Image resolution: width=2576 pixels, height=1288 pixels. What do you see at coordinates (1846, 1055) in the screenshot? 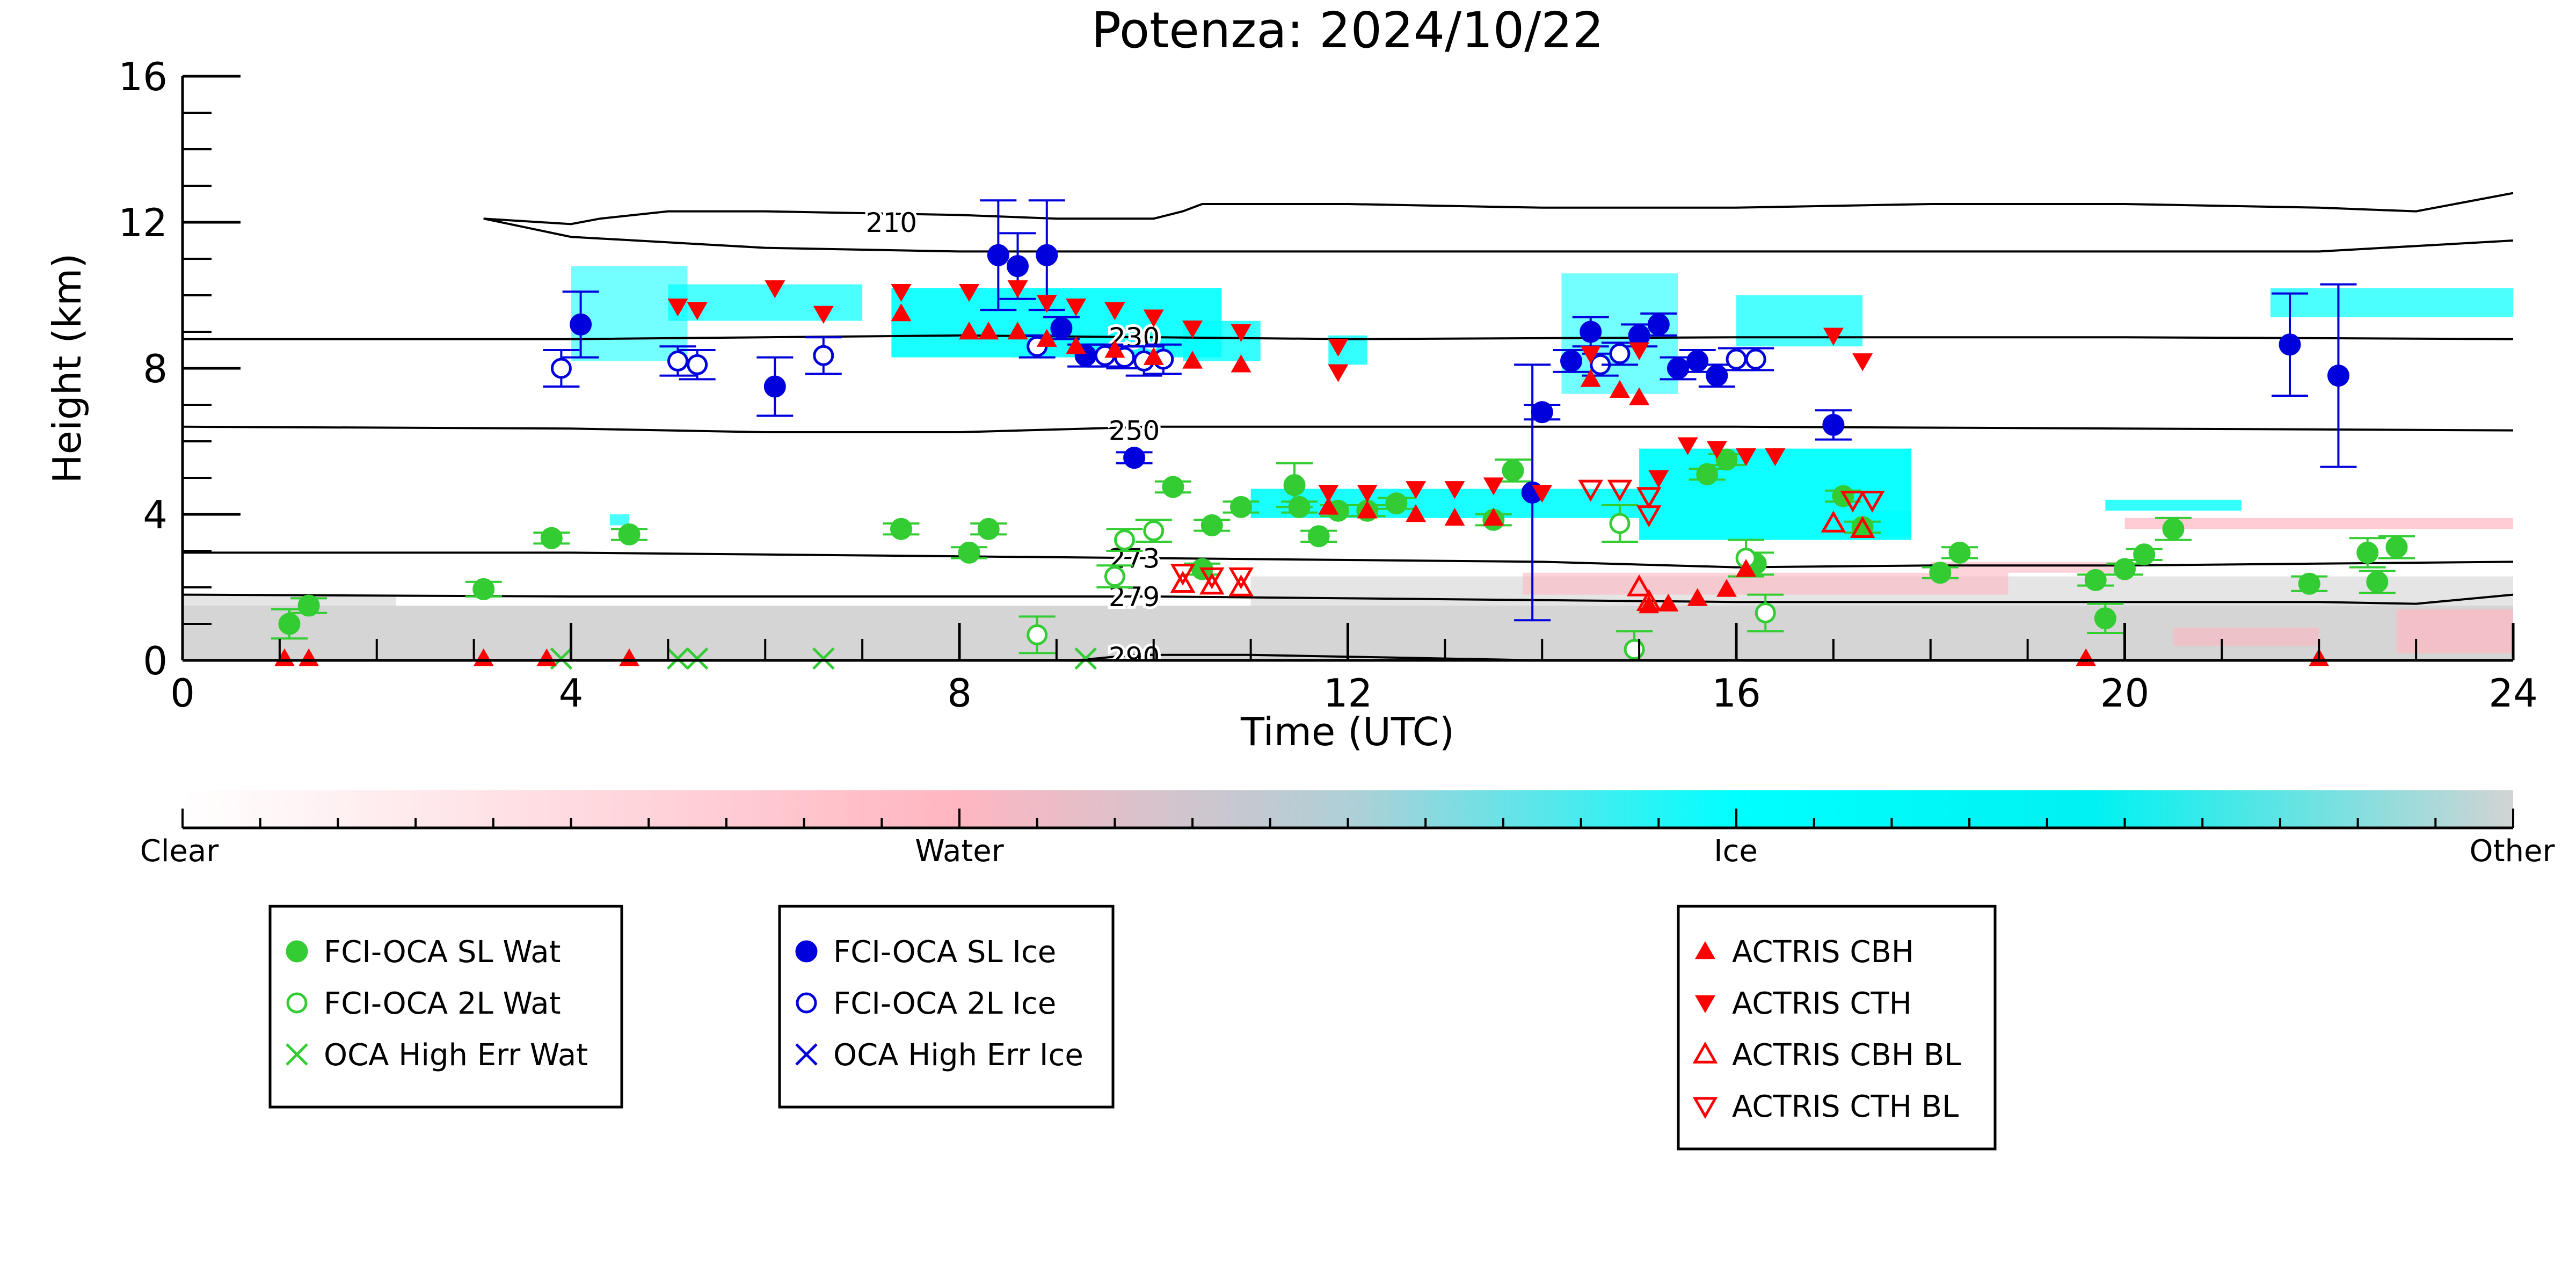
I see `legend-label: ACTRIS CBH BL` at bounding box center [1846, 1055].